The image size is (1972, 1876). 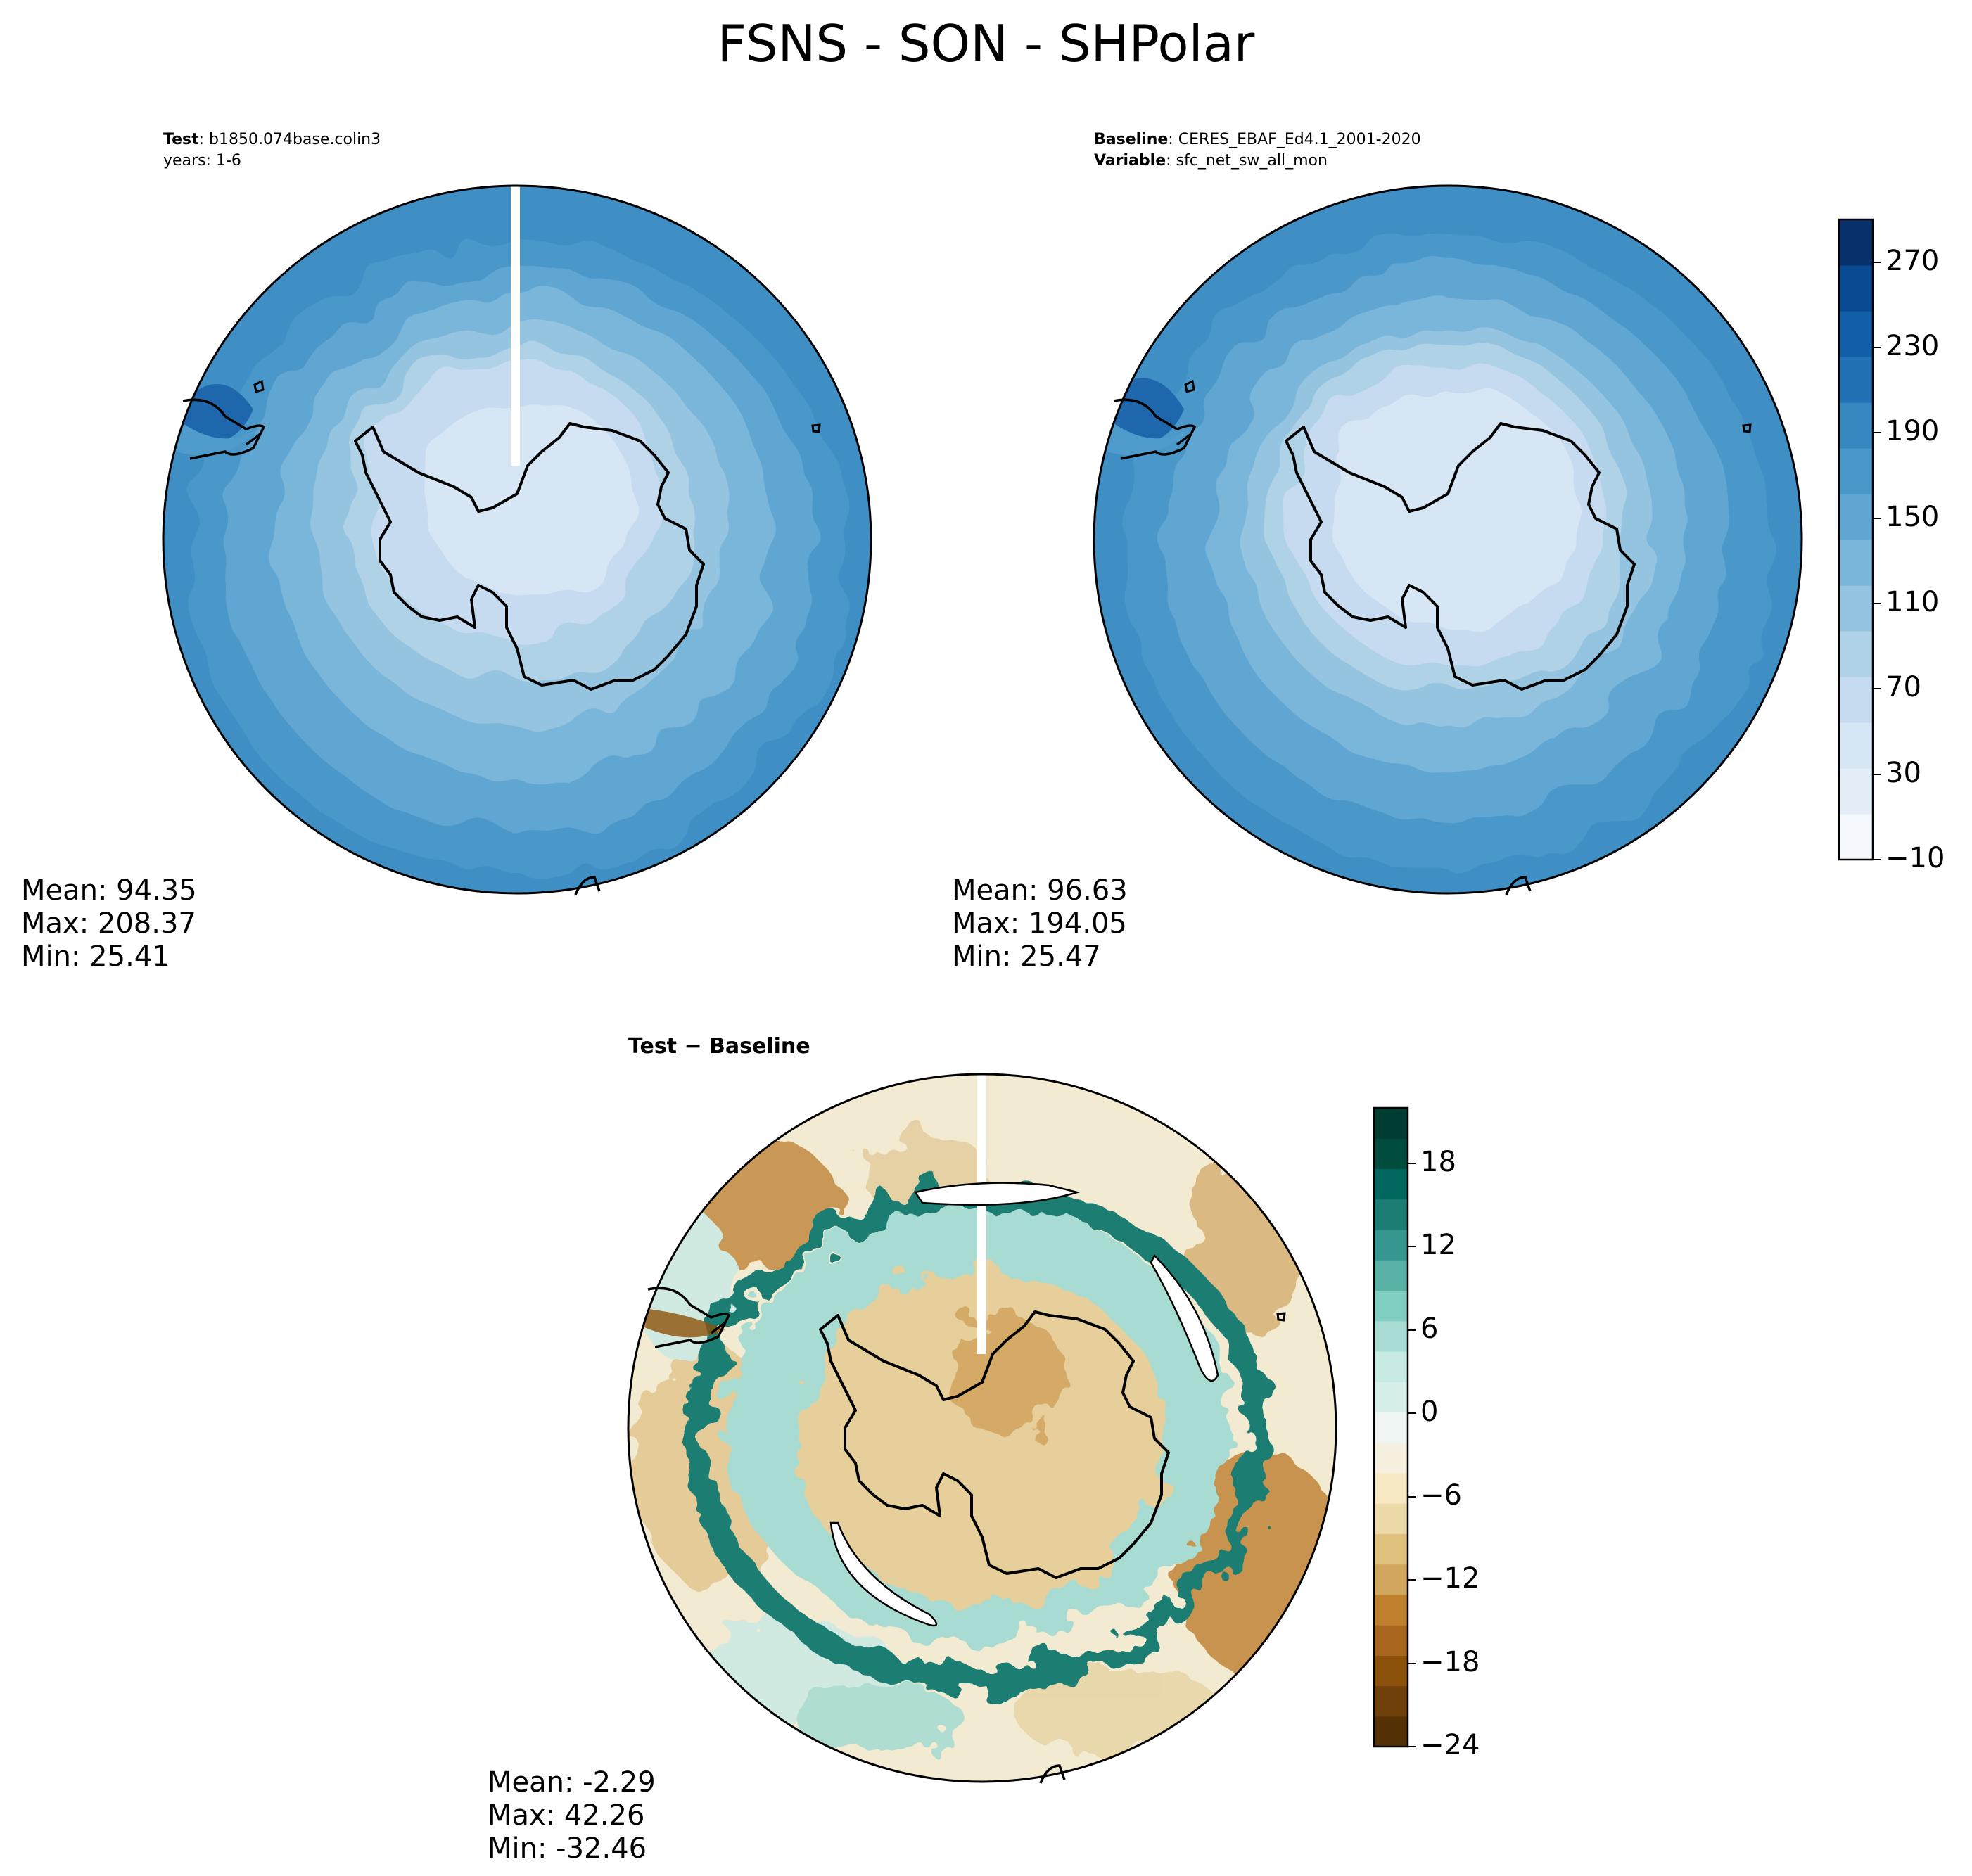 I want to click on test-island-outline, so click(x=259, y=386).